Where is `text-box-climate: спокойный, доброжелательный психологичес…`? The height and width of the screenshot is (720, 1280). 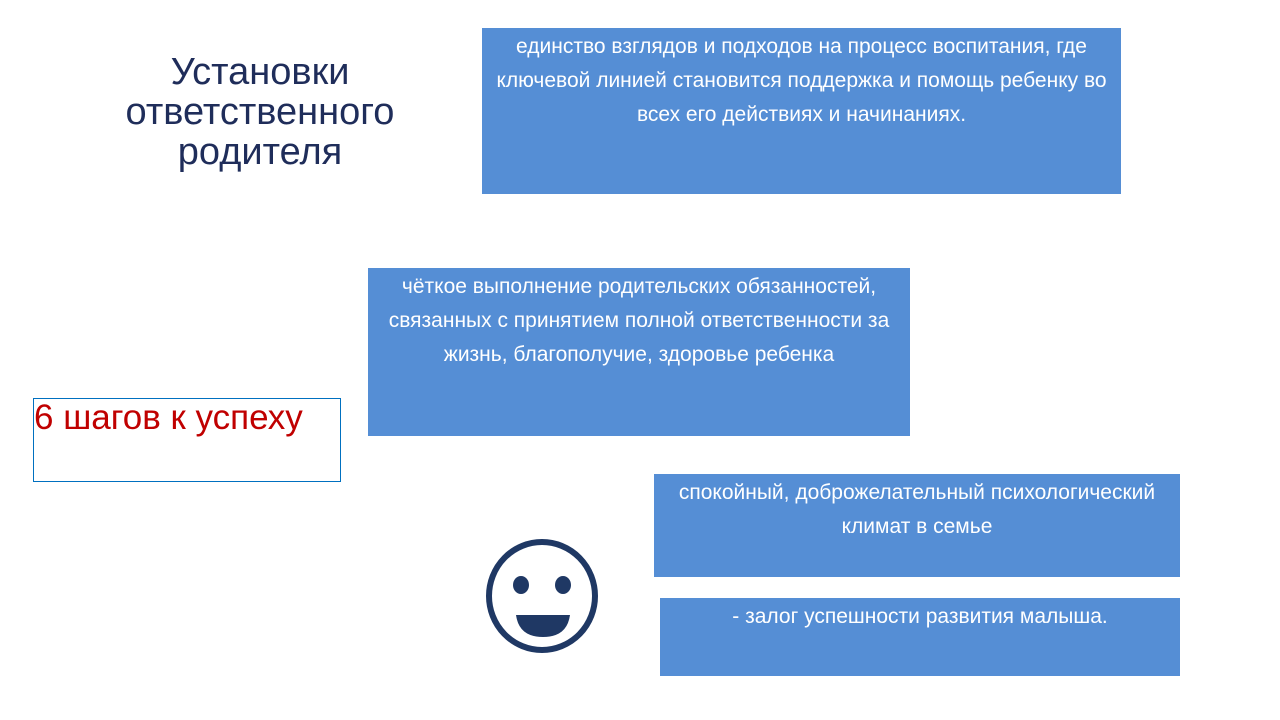
text-box-climate: спокойный, доброжелательный психологичес… is located at coordinates (917, 525).